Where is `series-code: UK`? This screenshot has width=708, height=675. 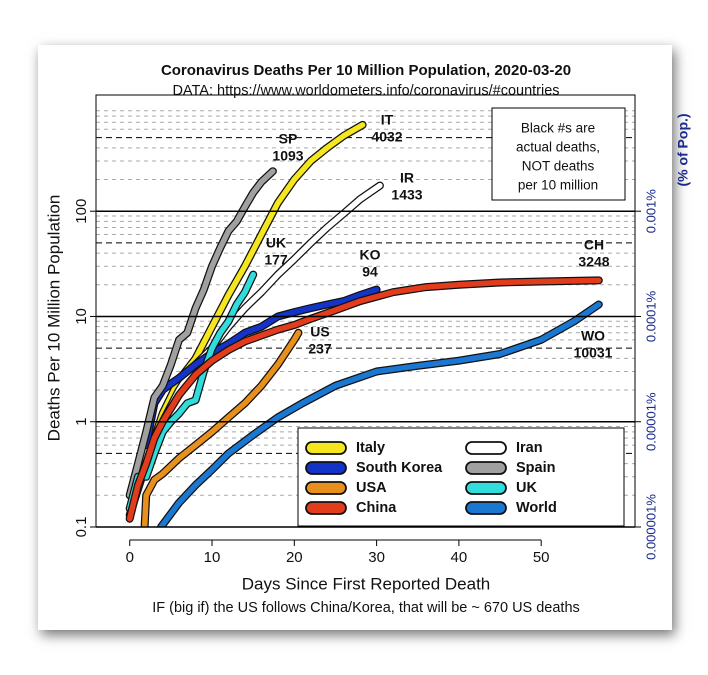 series-code: UK is located at coordinates (276, 243).